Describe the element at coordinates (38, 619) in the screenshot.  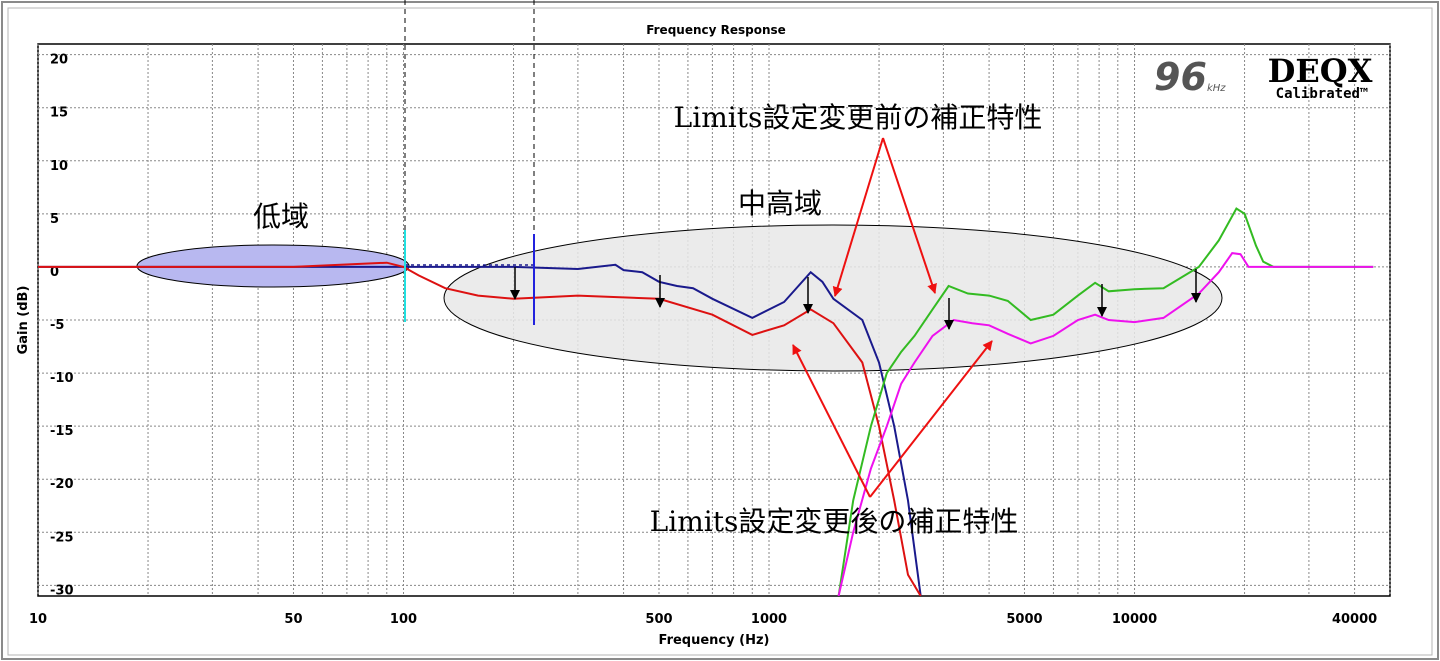
I see `x-tick-label: 10` at that location.